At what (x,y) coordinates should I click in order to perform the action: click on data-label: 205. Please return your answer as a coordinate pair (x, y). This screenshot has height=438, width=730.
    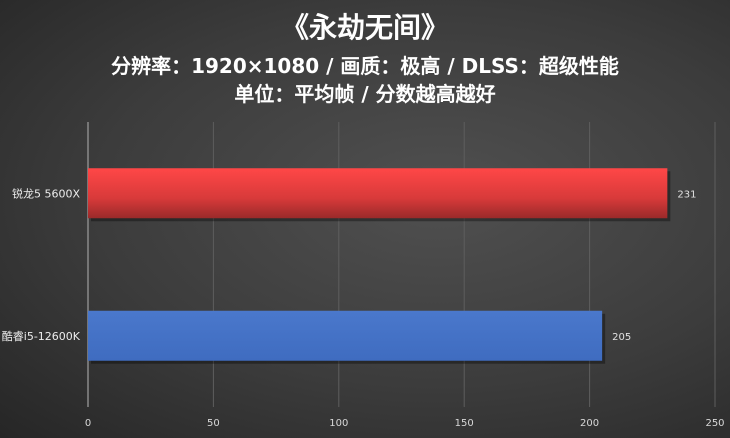
    Looking at the image, I should click on (621, 337).